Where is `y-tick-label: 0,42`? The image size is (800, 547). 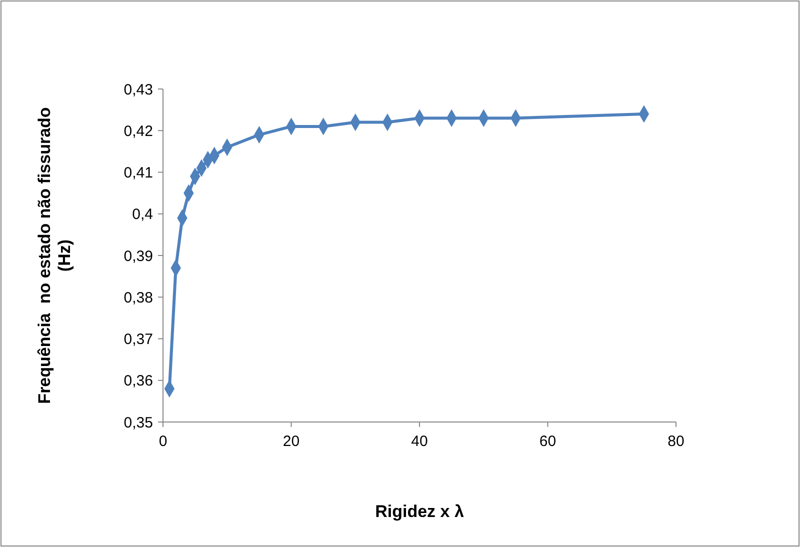 y-tick-label: 0,42 is located at coordinates (138, 131).